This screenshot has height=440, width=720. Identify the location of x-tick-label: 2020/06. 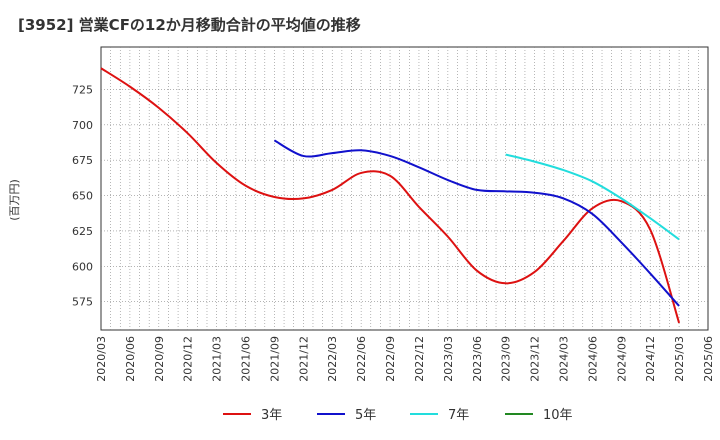
(130, 359).